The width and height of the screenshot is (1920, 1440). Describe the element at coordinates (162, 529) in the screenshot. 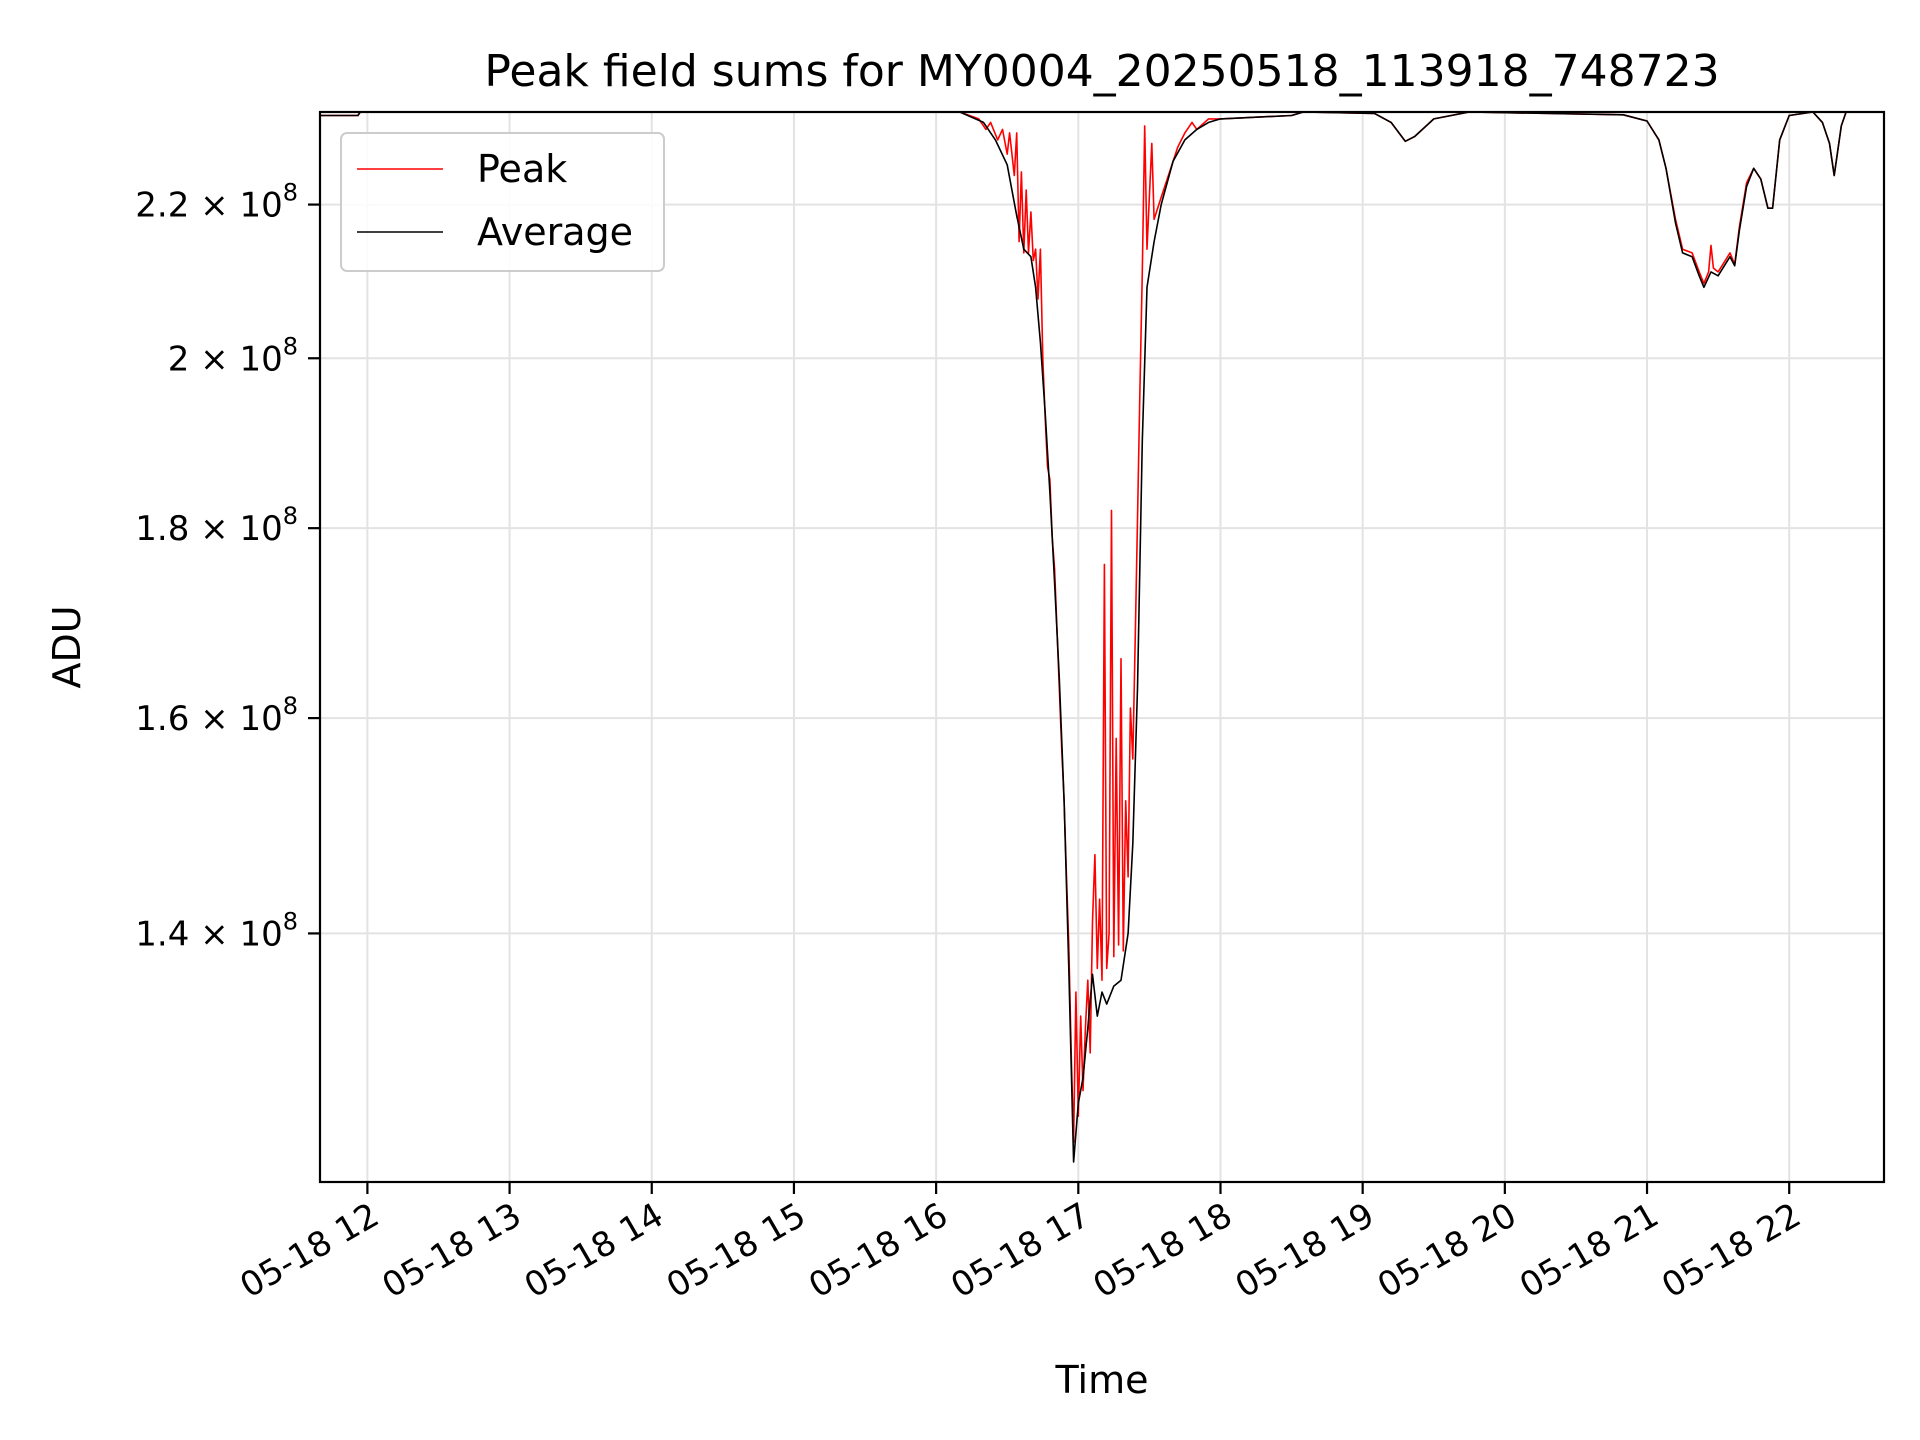

I see `y-tick-mantissa: 1.8` at that location.